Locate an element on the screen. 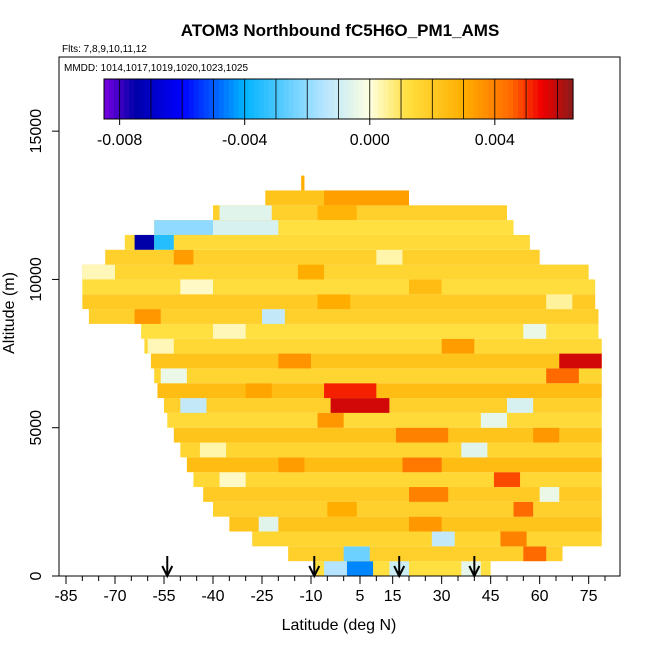 The width and height of the screenshot is (650, 655). y-axis: 0 5000 10000 15000 is located at coordinates (43, 344).